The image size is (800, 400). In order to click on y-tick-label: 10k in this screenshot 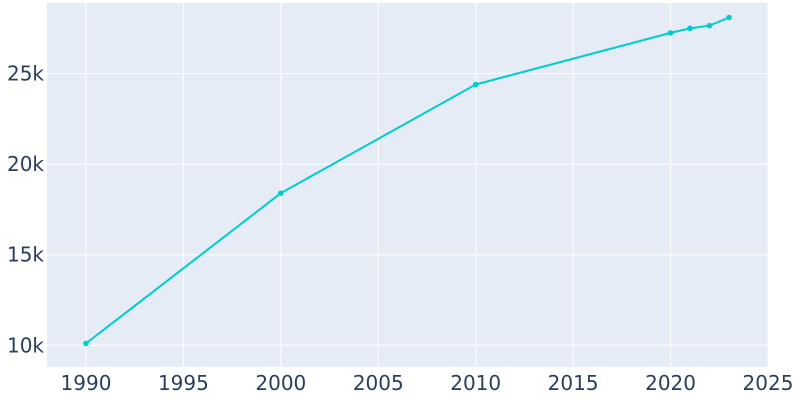, I will do `click(25, 345)`.